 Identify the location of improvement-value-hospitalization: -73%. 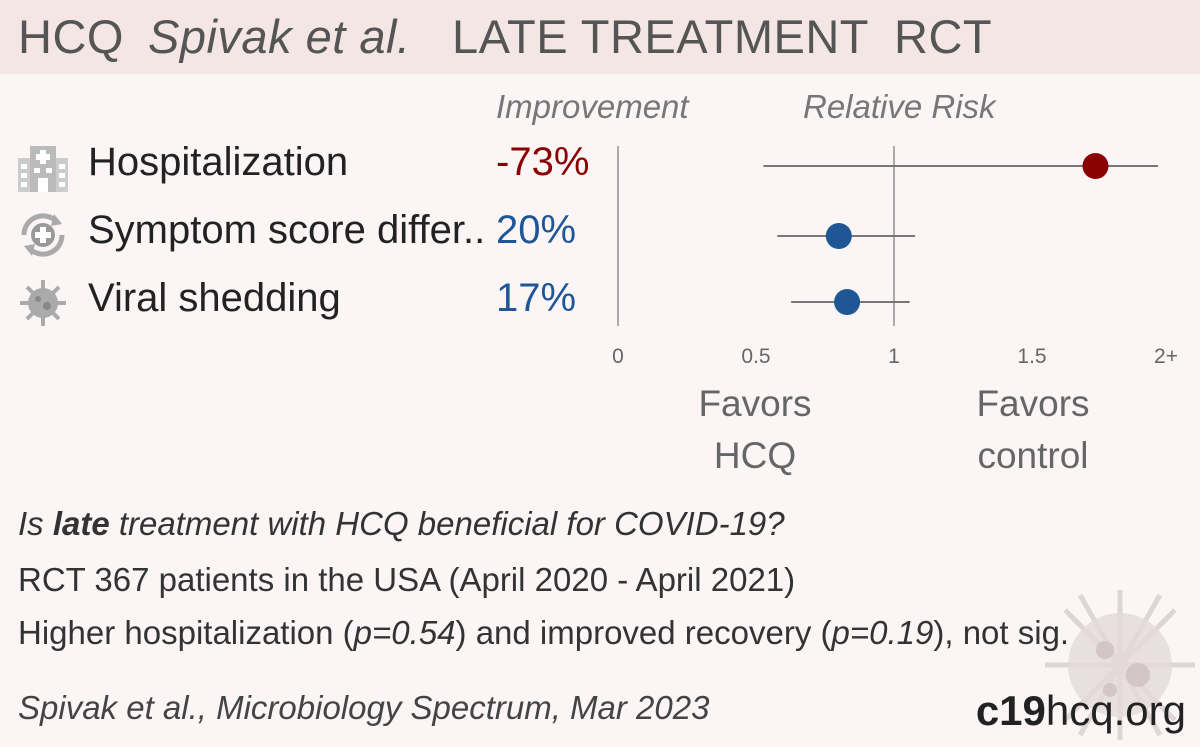
(543, 162).